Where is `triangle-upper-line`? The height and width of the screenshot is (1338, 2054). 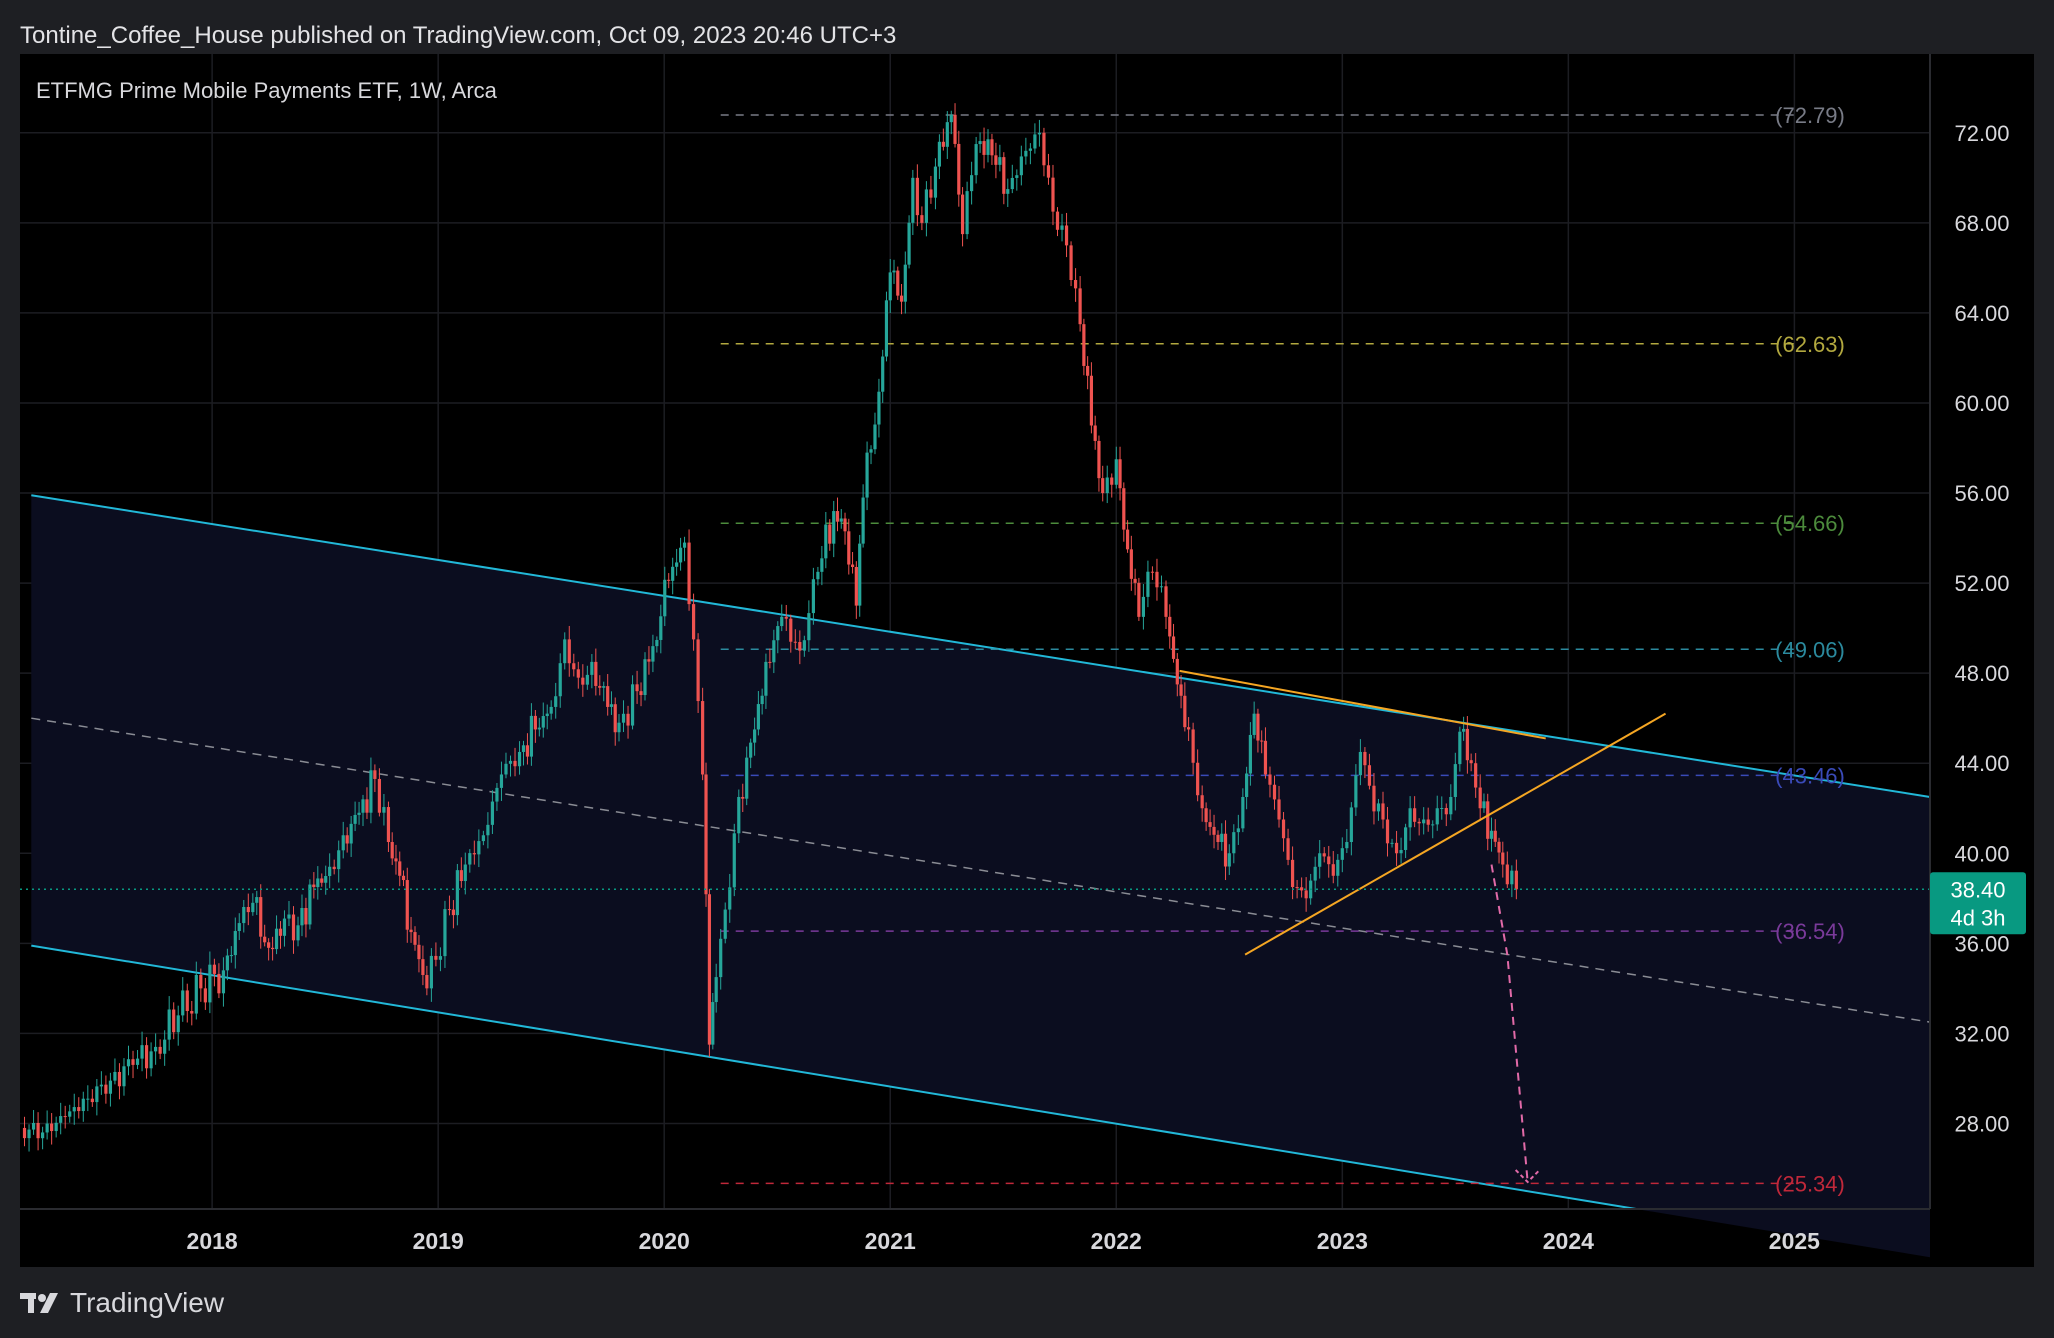 triangle-upper-line is located at coordinates (1362, 704).